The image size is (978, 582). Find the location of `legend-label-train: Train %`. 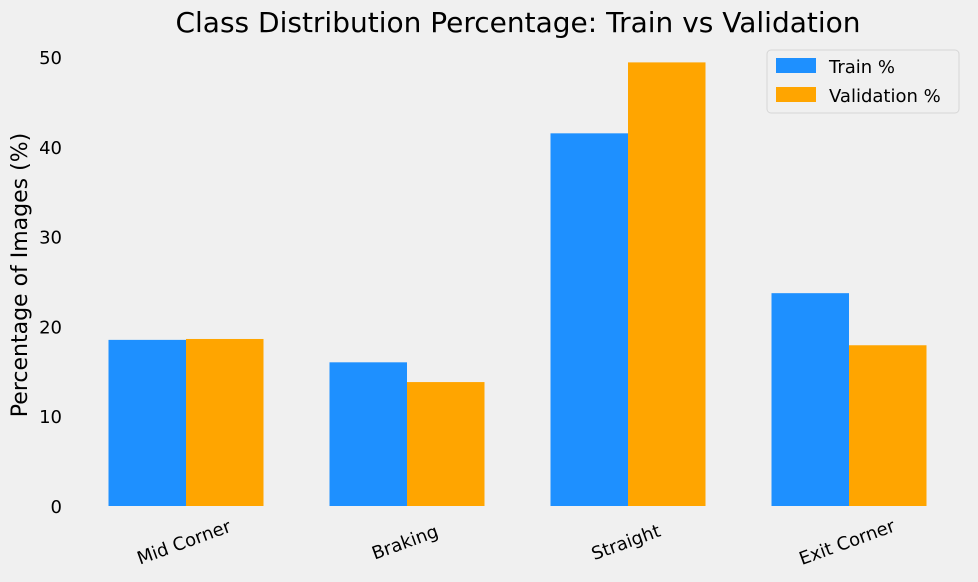

legend-label-train: Train % is located at coordinates (861, 67).